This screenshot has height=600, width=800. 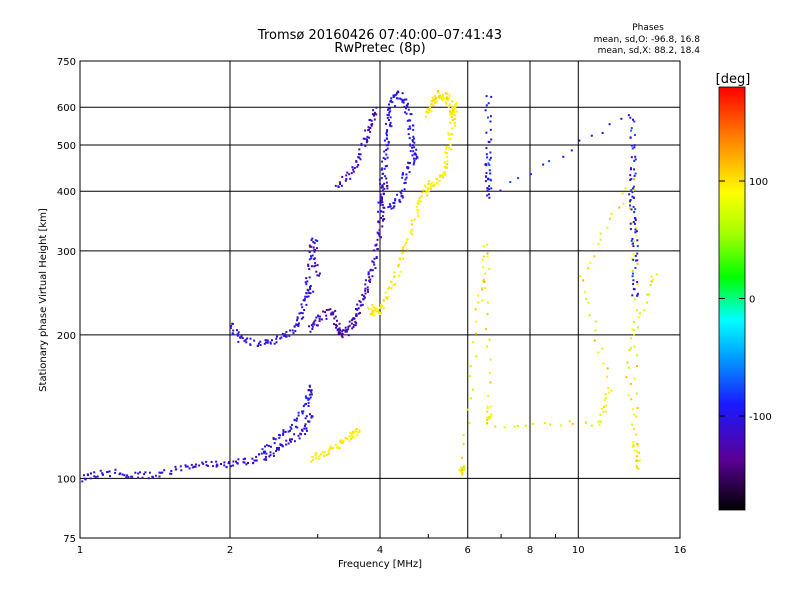 What do you see at coordinates (66, 62) in the screenshot?
I see `y-tick-label: 750` at bounding box center [66, 62].